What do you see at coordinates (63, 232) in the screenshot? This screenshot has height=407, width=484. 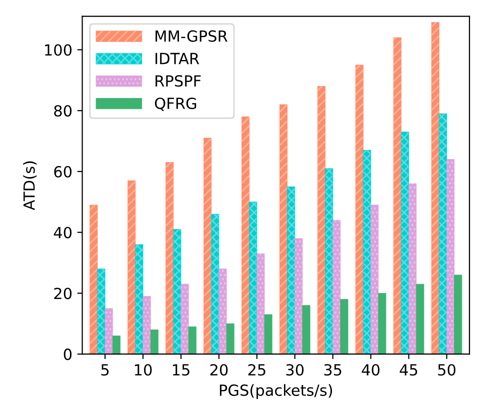 I see `y-tick-label: 40` at bounding box center [63, 232].